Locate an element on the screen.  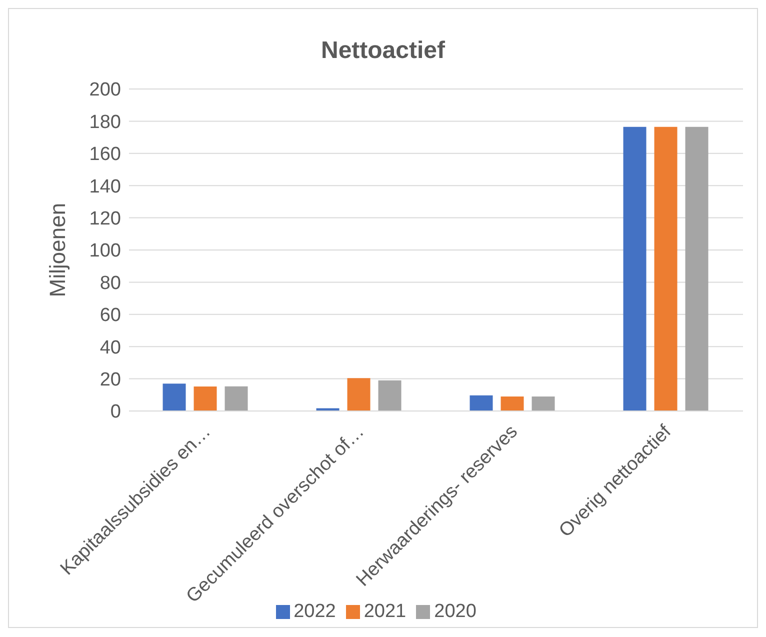
y-tick-label: 80 is located at coordinates (110, 283).